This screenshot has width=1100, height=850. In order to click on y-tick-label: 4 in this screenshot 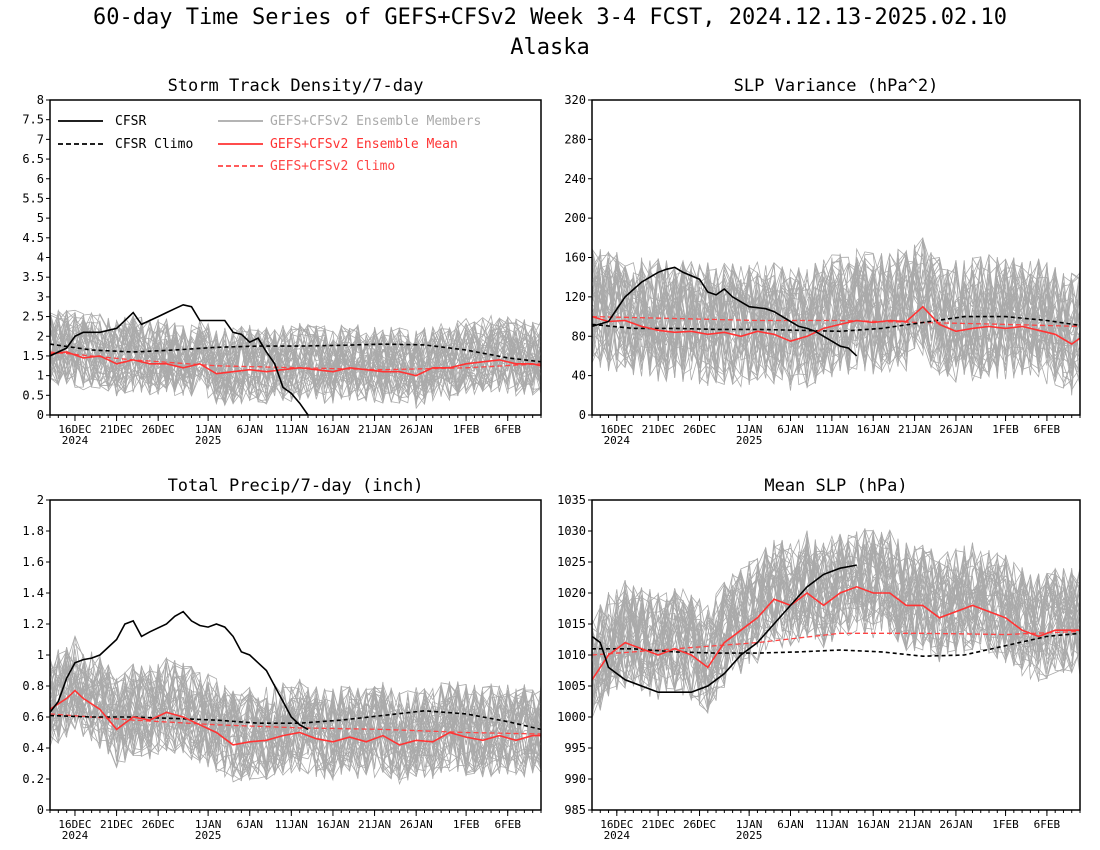, I will do `click(40, 258)`.